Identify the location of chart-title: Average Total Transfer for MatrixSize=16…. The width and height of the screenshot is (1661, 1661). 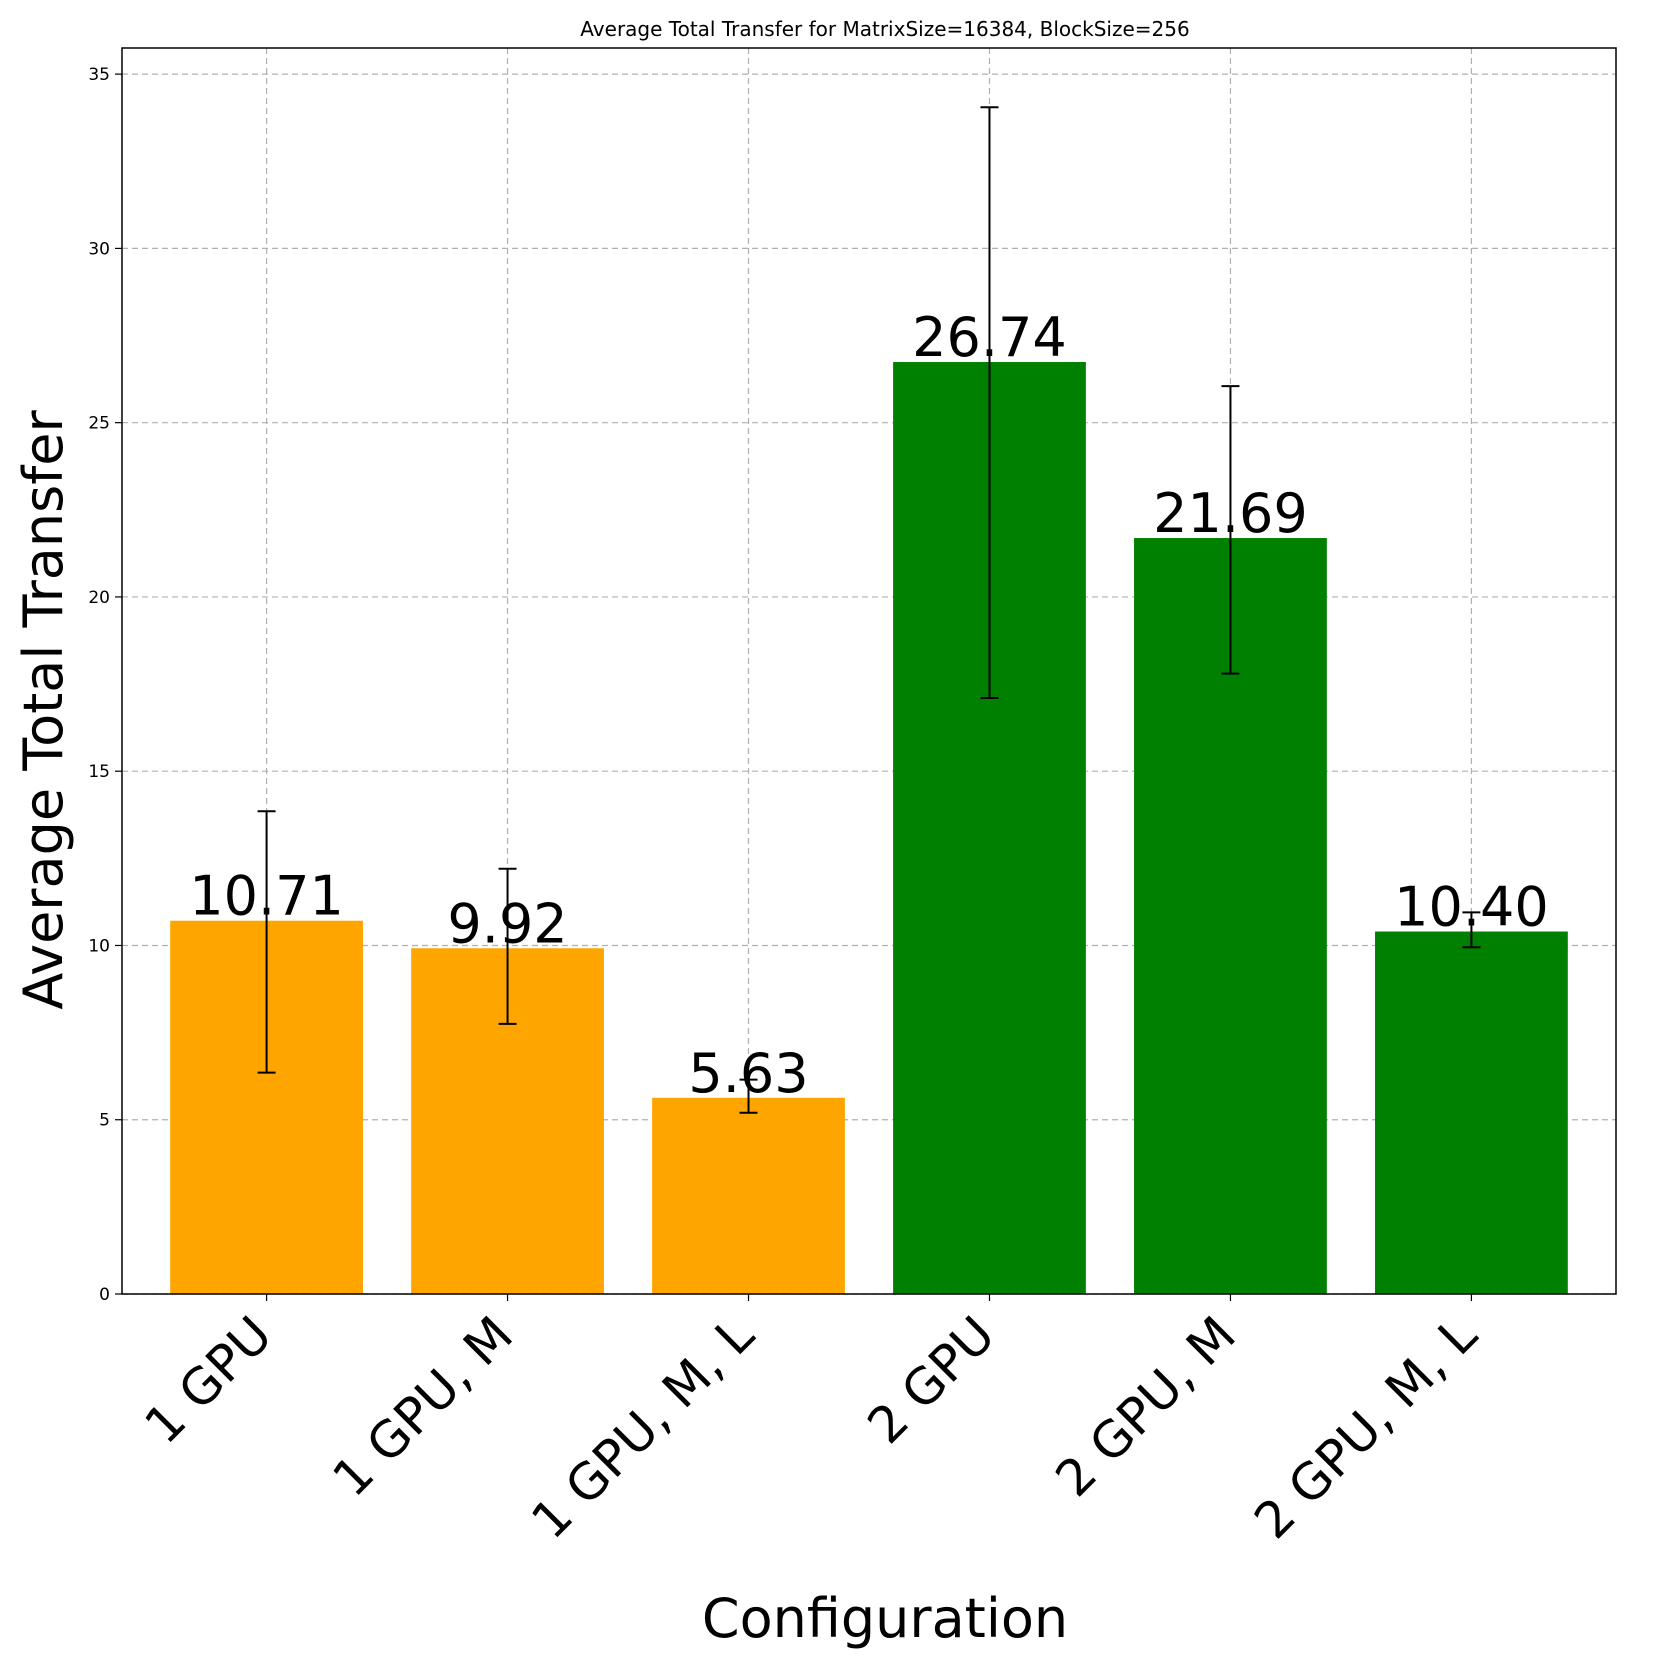
(884, 29).